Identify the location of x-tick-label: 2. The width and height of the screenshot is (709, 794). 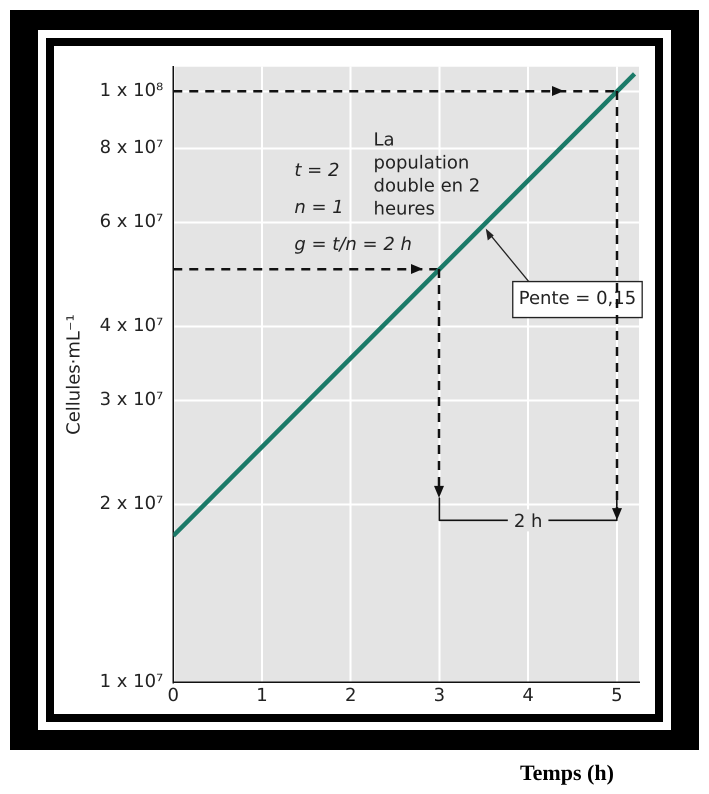
(350, 695).